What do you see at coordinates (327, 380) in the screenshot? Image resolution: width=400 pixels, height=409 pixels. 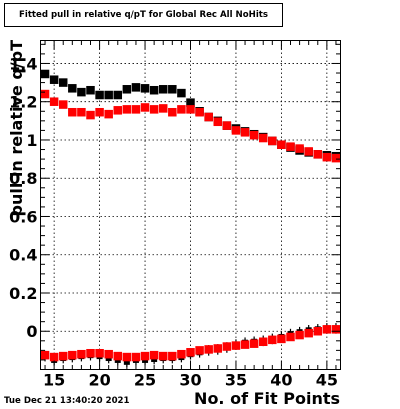 I see `x-tick-label: 45` at bounding box center [327, 380].